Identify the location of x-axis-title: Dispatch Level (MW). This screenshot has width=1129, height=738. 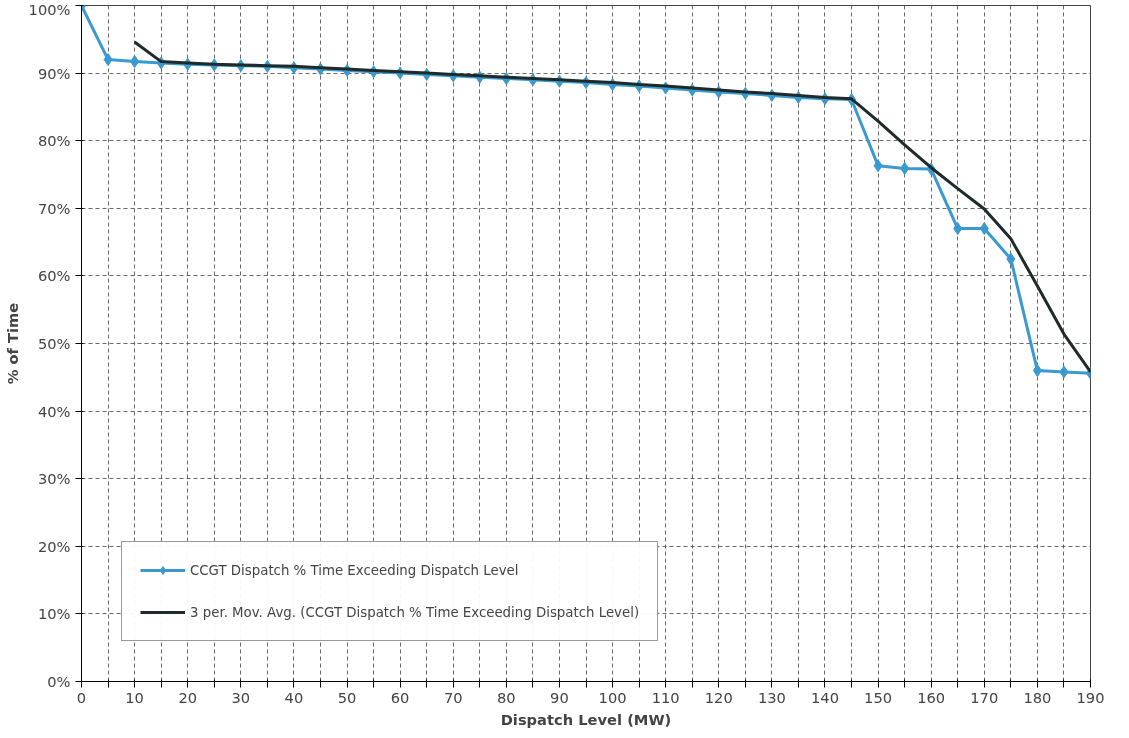
(586, 719).